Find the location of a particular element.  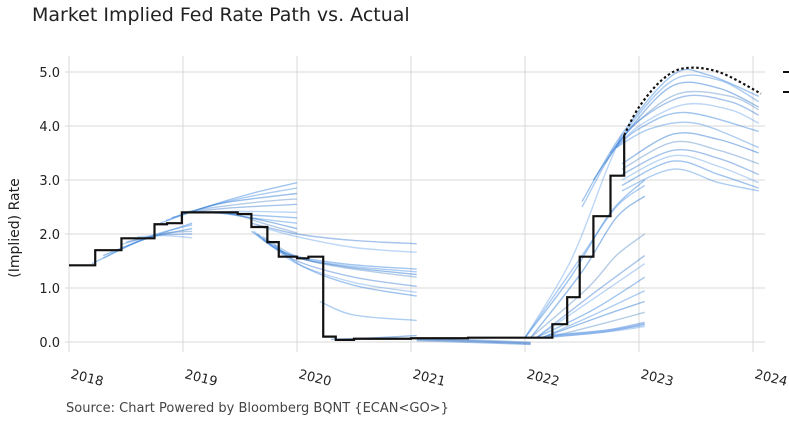

projected-rate-line is located at coordinates (692, 101).